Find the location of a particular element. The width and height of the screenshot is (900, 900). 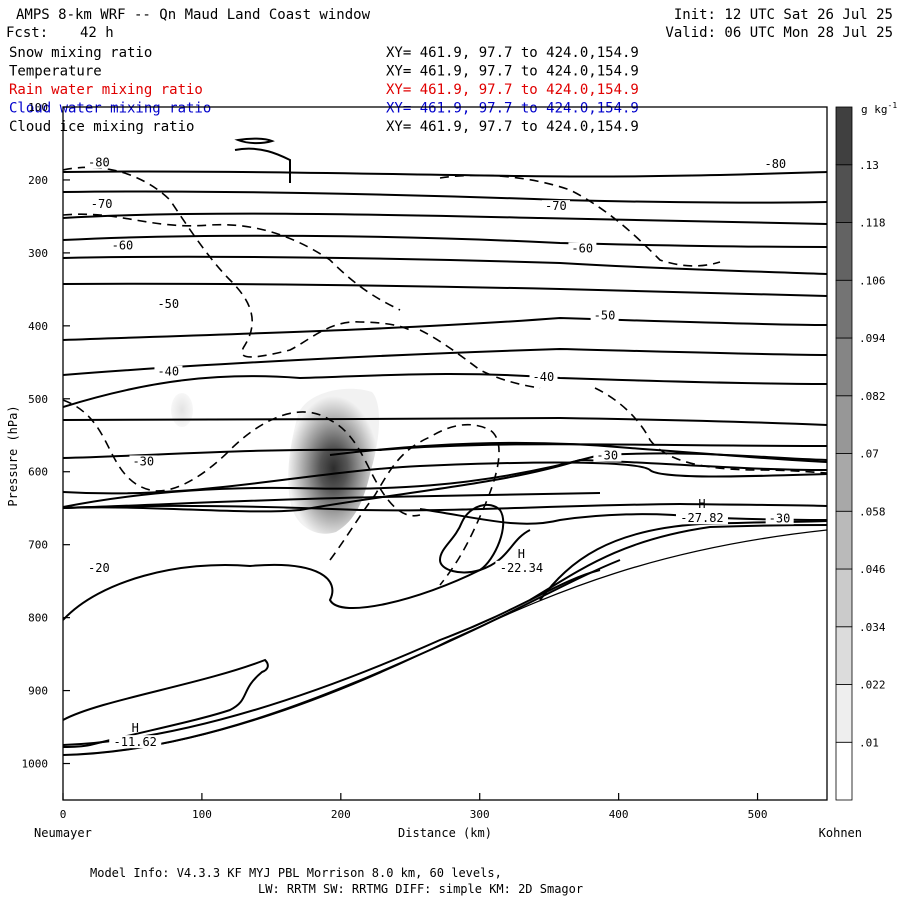

y-axis-label: Pressure (hPa) is located at coordinates (13, 455).